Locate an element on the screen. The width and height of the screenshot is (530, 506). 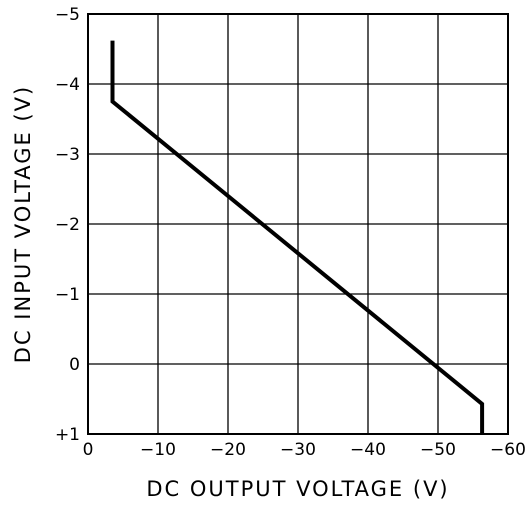
y-tick-label: −3 is located at coordinates (67, 155).